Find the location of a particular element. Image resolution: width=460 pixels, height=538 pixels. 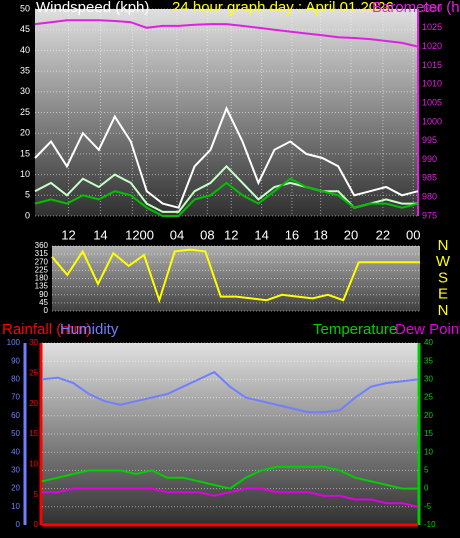

y2-axis-label: Barometer (hPa) is located at coordinates (416, 8).